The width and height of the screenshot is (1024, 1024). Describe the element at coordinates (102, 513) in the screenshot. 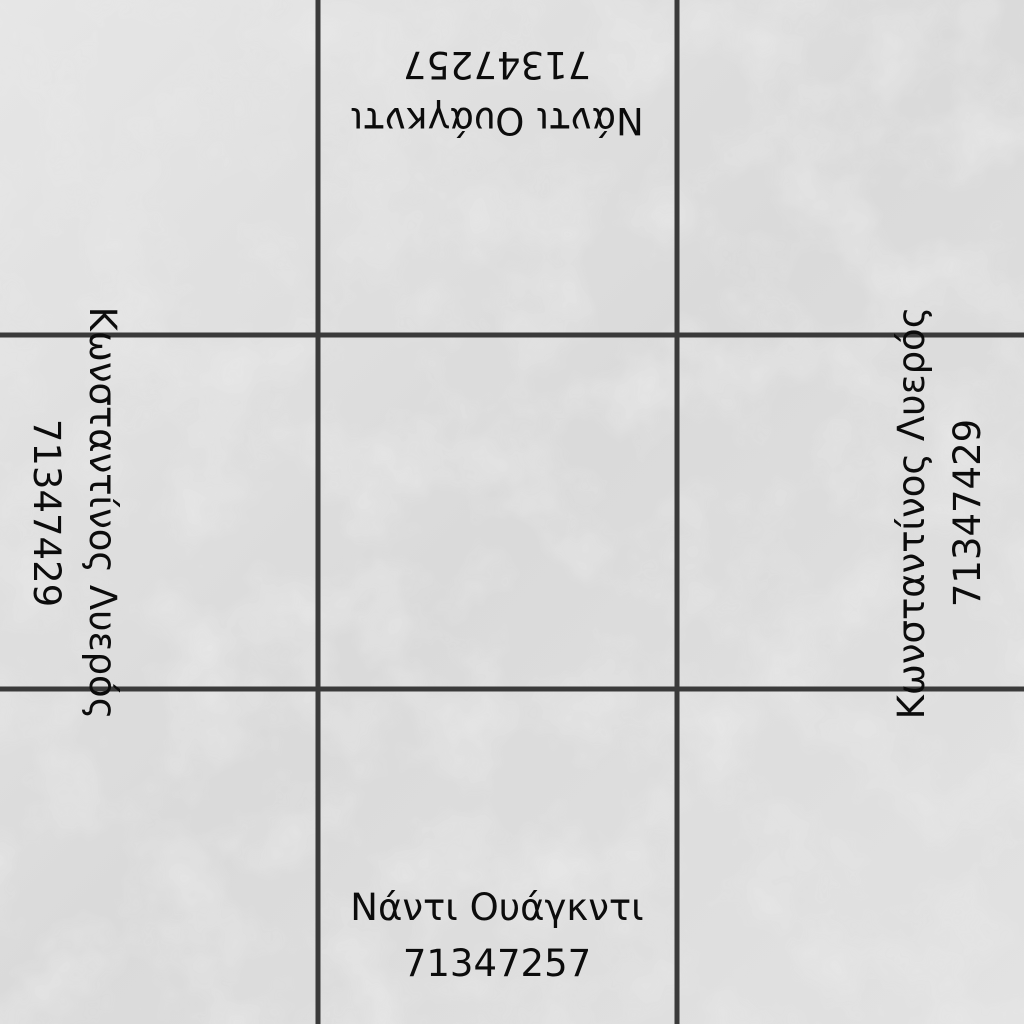

I see `label-left-name: Κωνσταντίνος Λυερός` at that location.